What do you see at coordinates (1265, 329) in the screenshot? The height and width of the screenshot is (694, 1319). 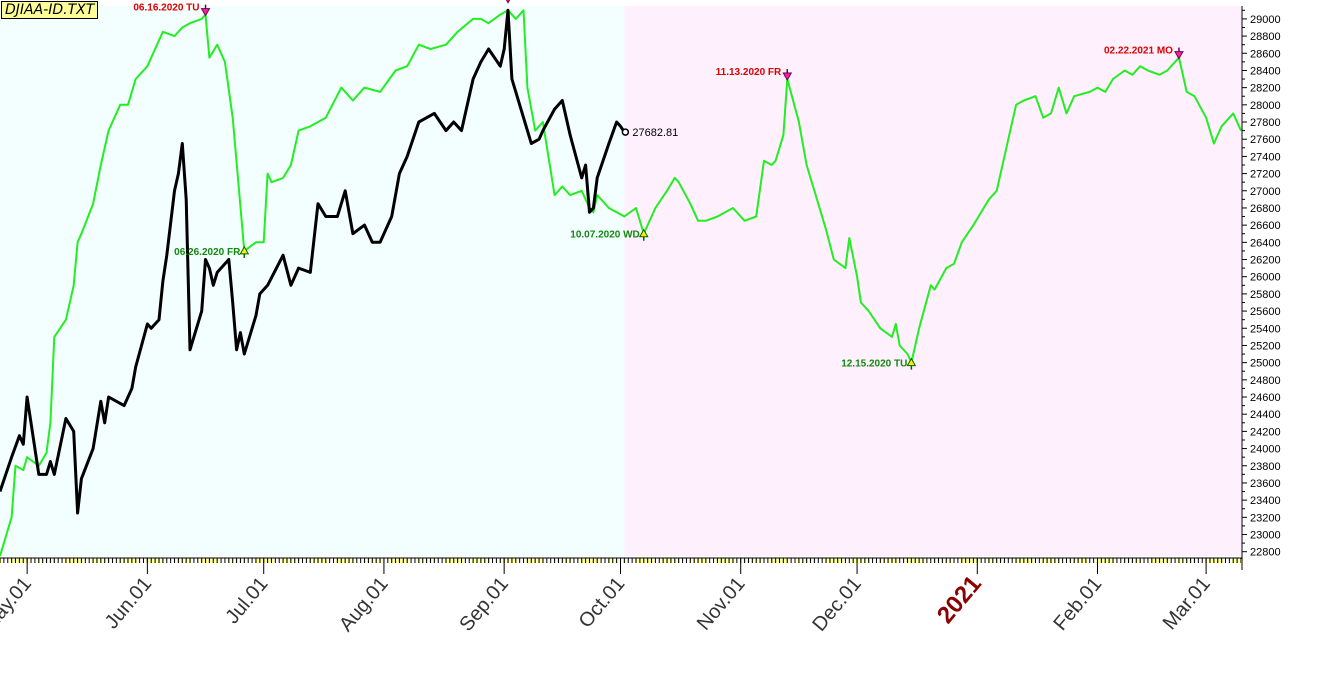 I see `y-tick-label: 25400` at bounding box center [1265, 329].